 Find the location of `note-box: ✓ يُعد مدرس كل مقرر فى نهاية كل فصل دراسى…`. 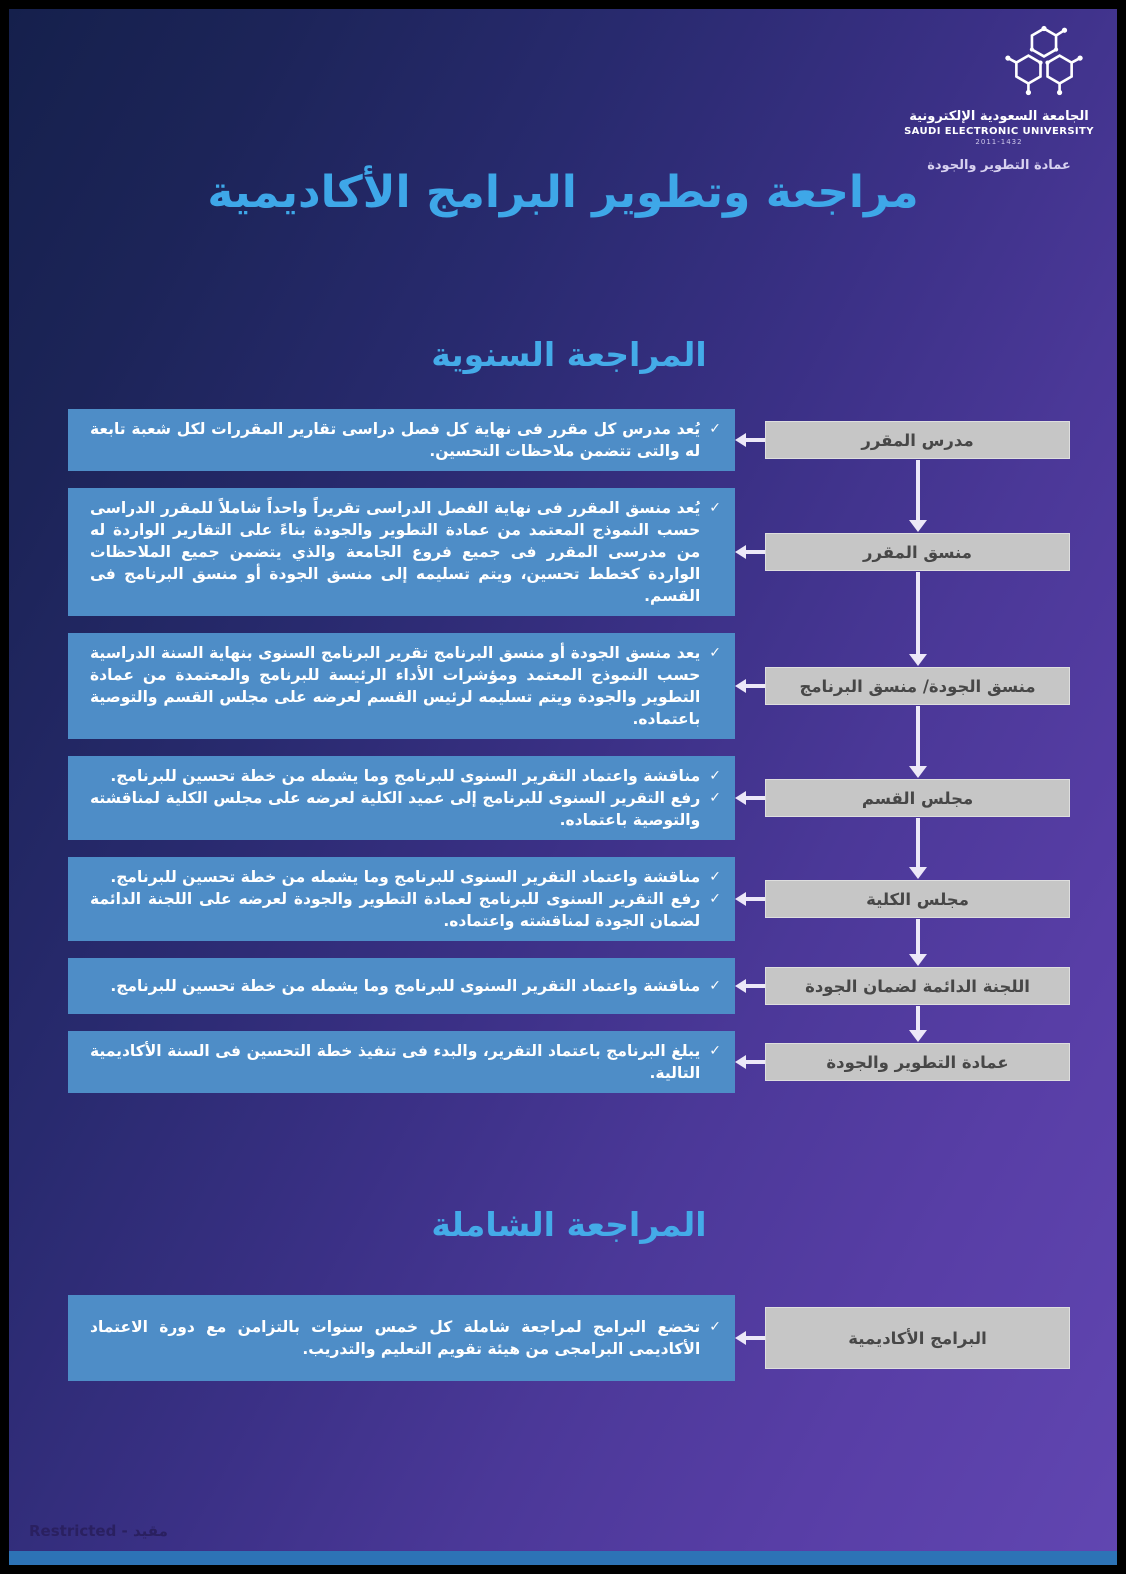

note-box: ✓ يُعد مدرس كل مقرر فى نهاية كل فصل دراسى… is located at coordinates (401, 440).